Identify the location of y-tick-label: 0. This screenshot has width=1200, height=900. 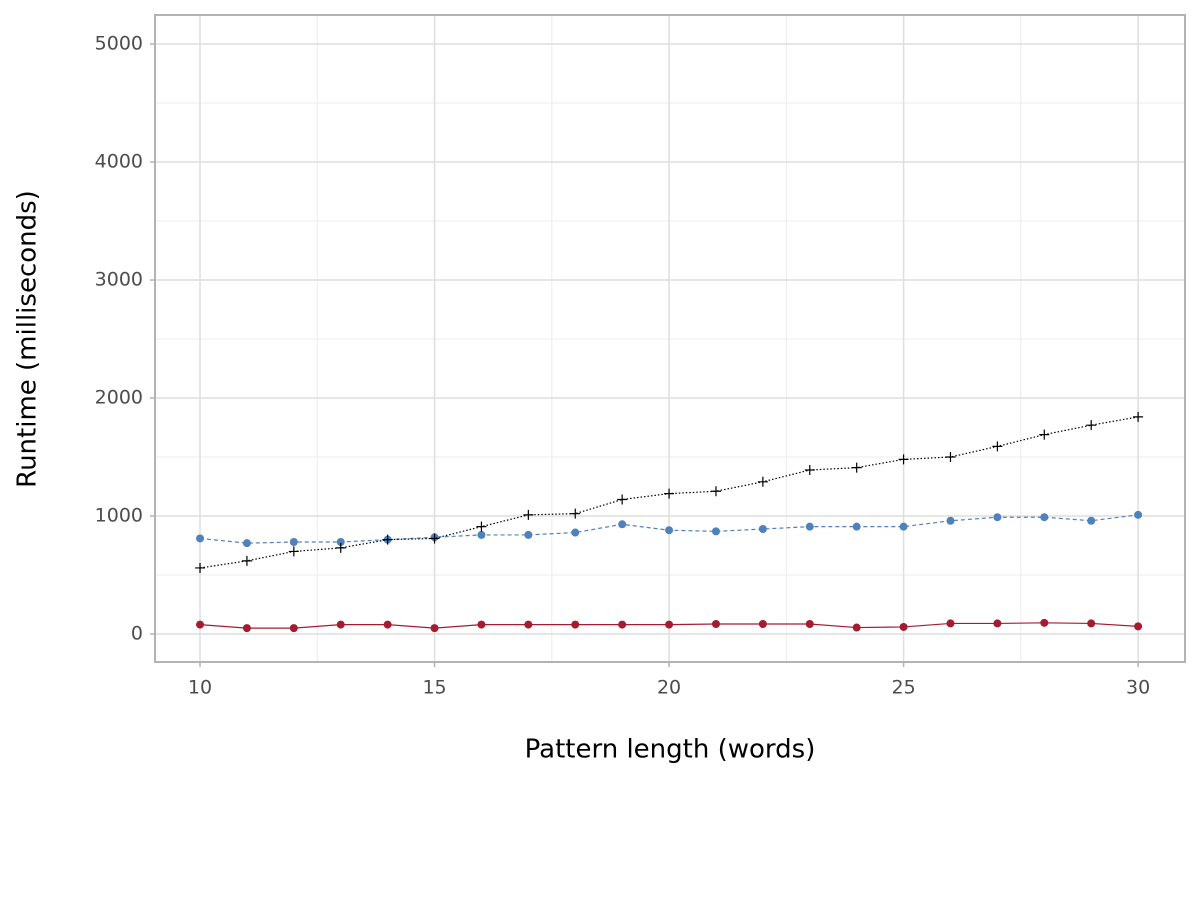
(137, 634).